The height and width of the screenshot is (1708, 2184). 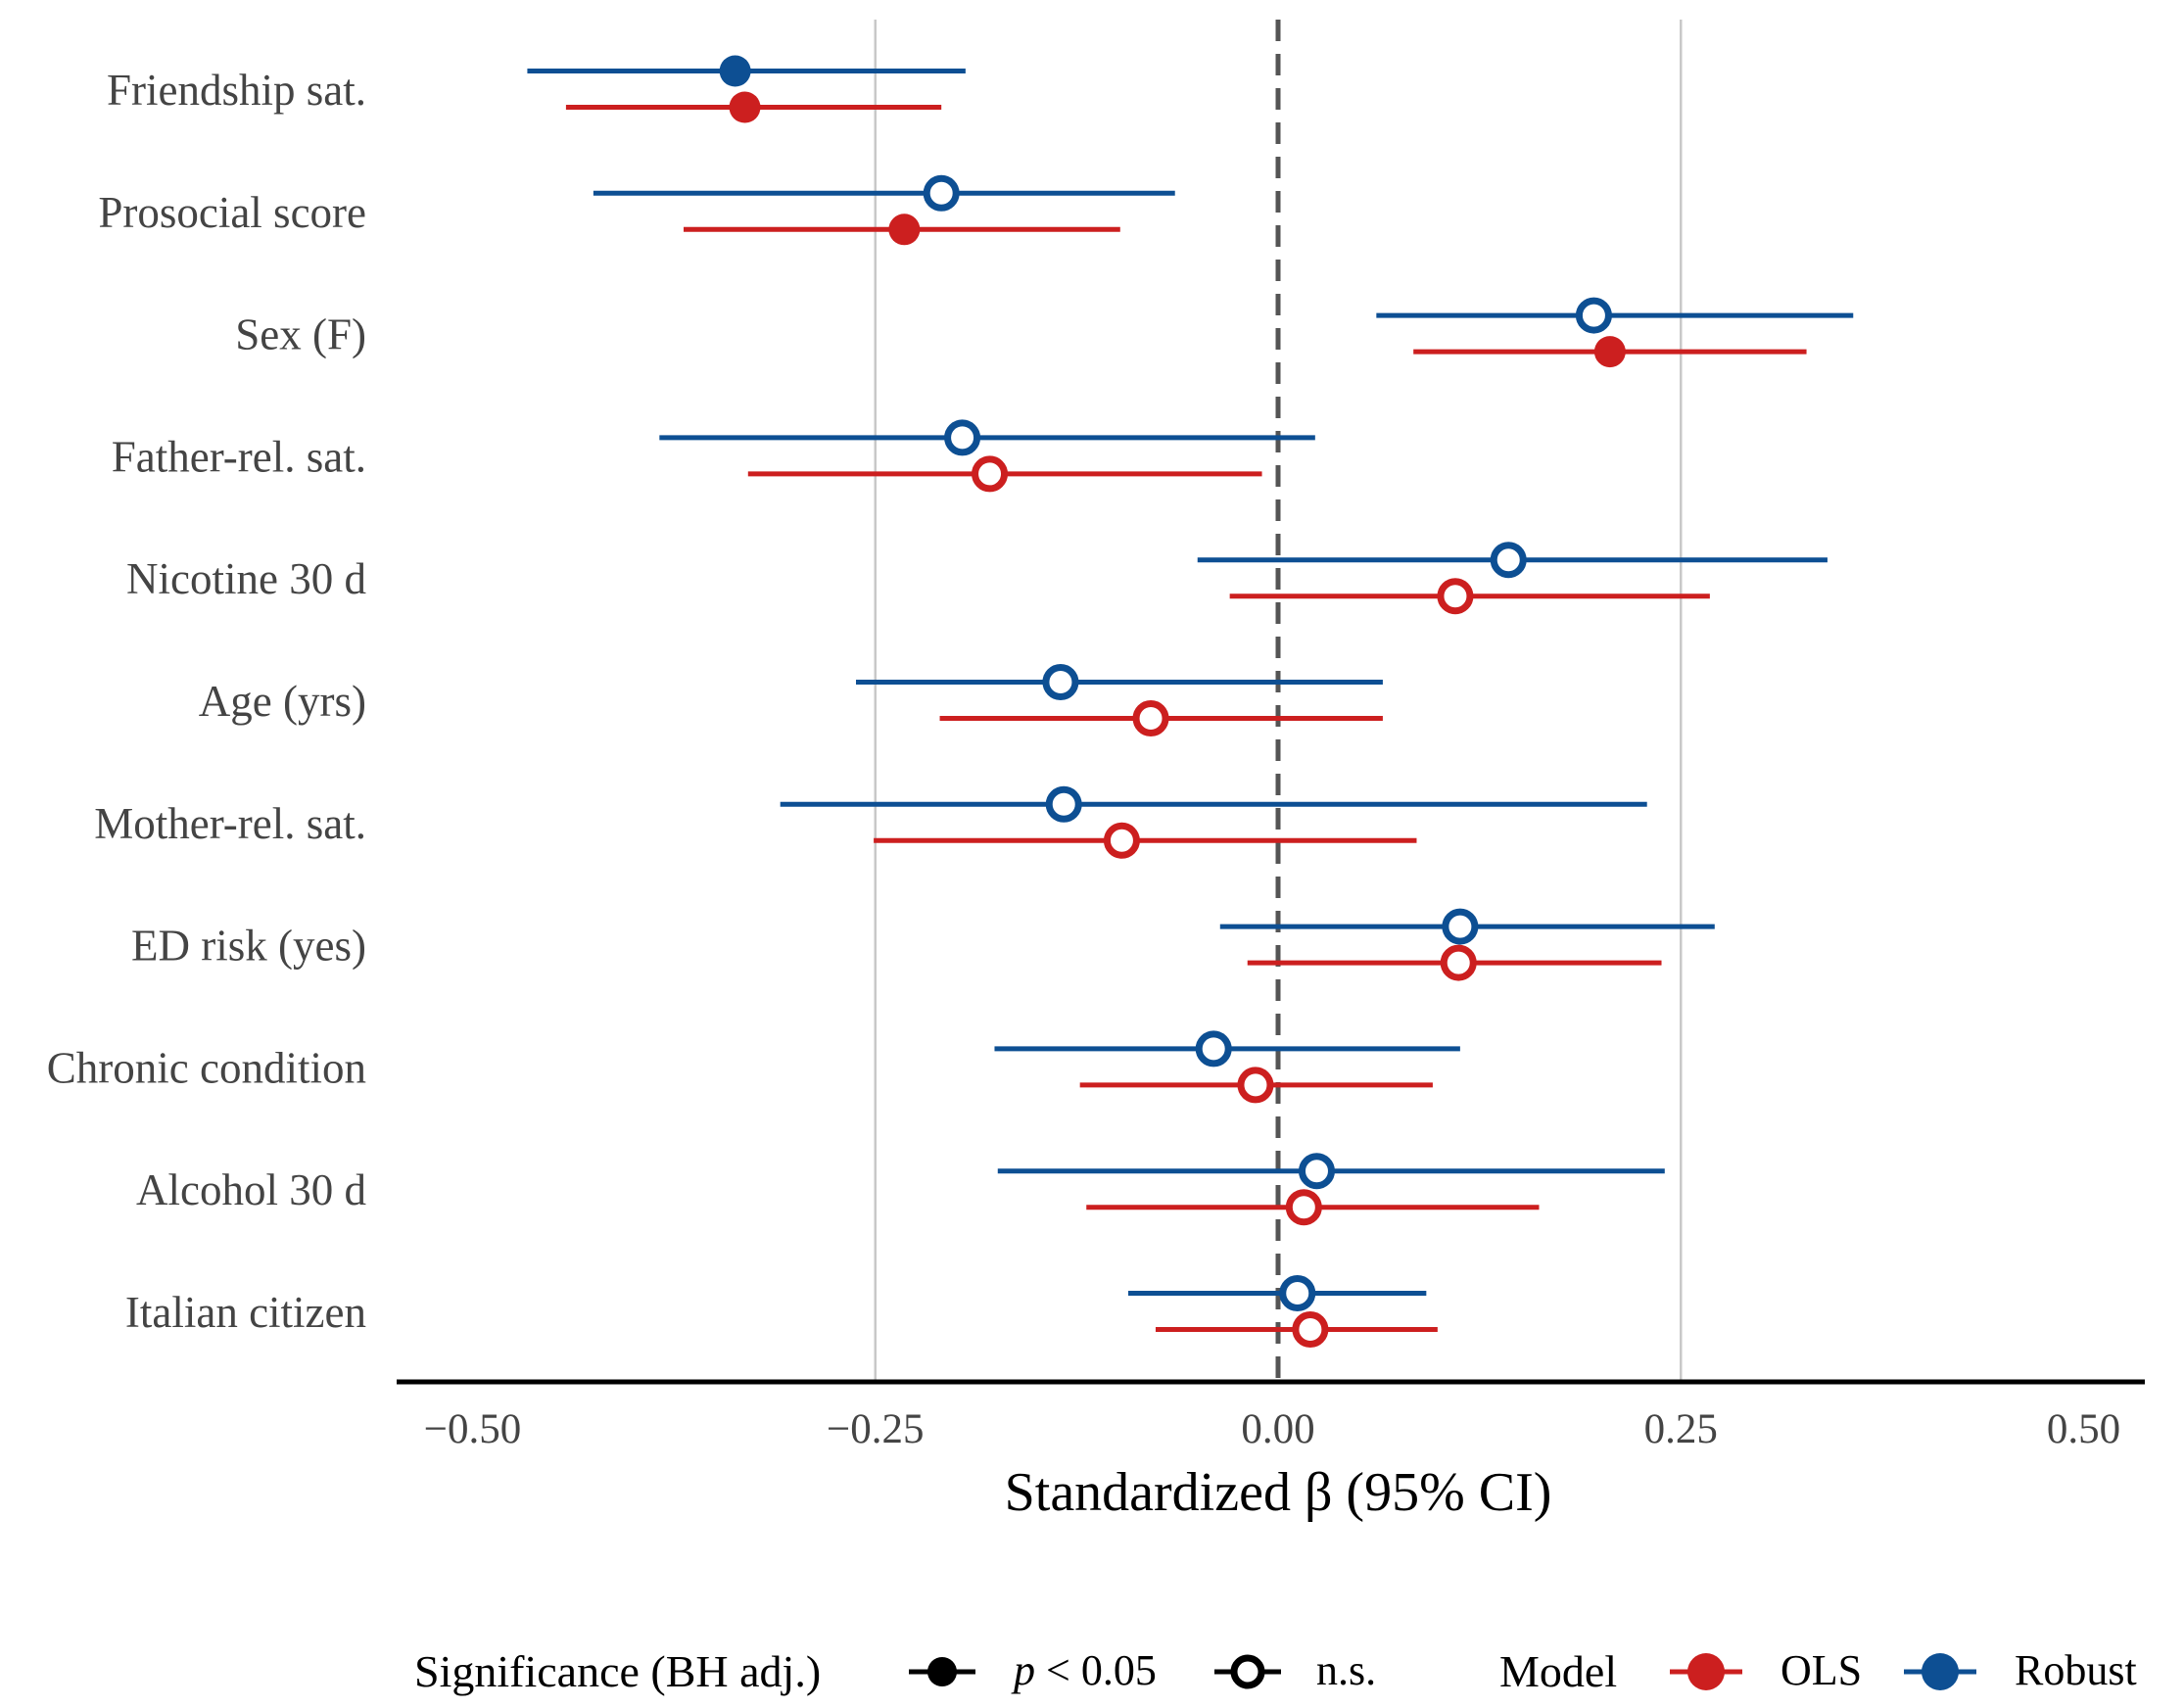 What do you see at coordinates (300, 334) in the screenshot?
I see `y-tick-label-2: Sex (F)` at bounding box center [300, 334].